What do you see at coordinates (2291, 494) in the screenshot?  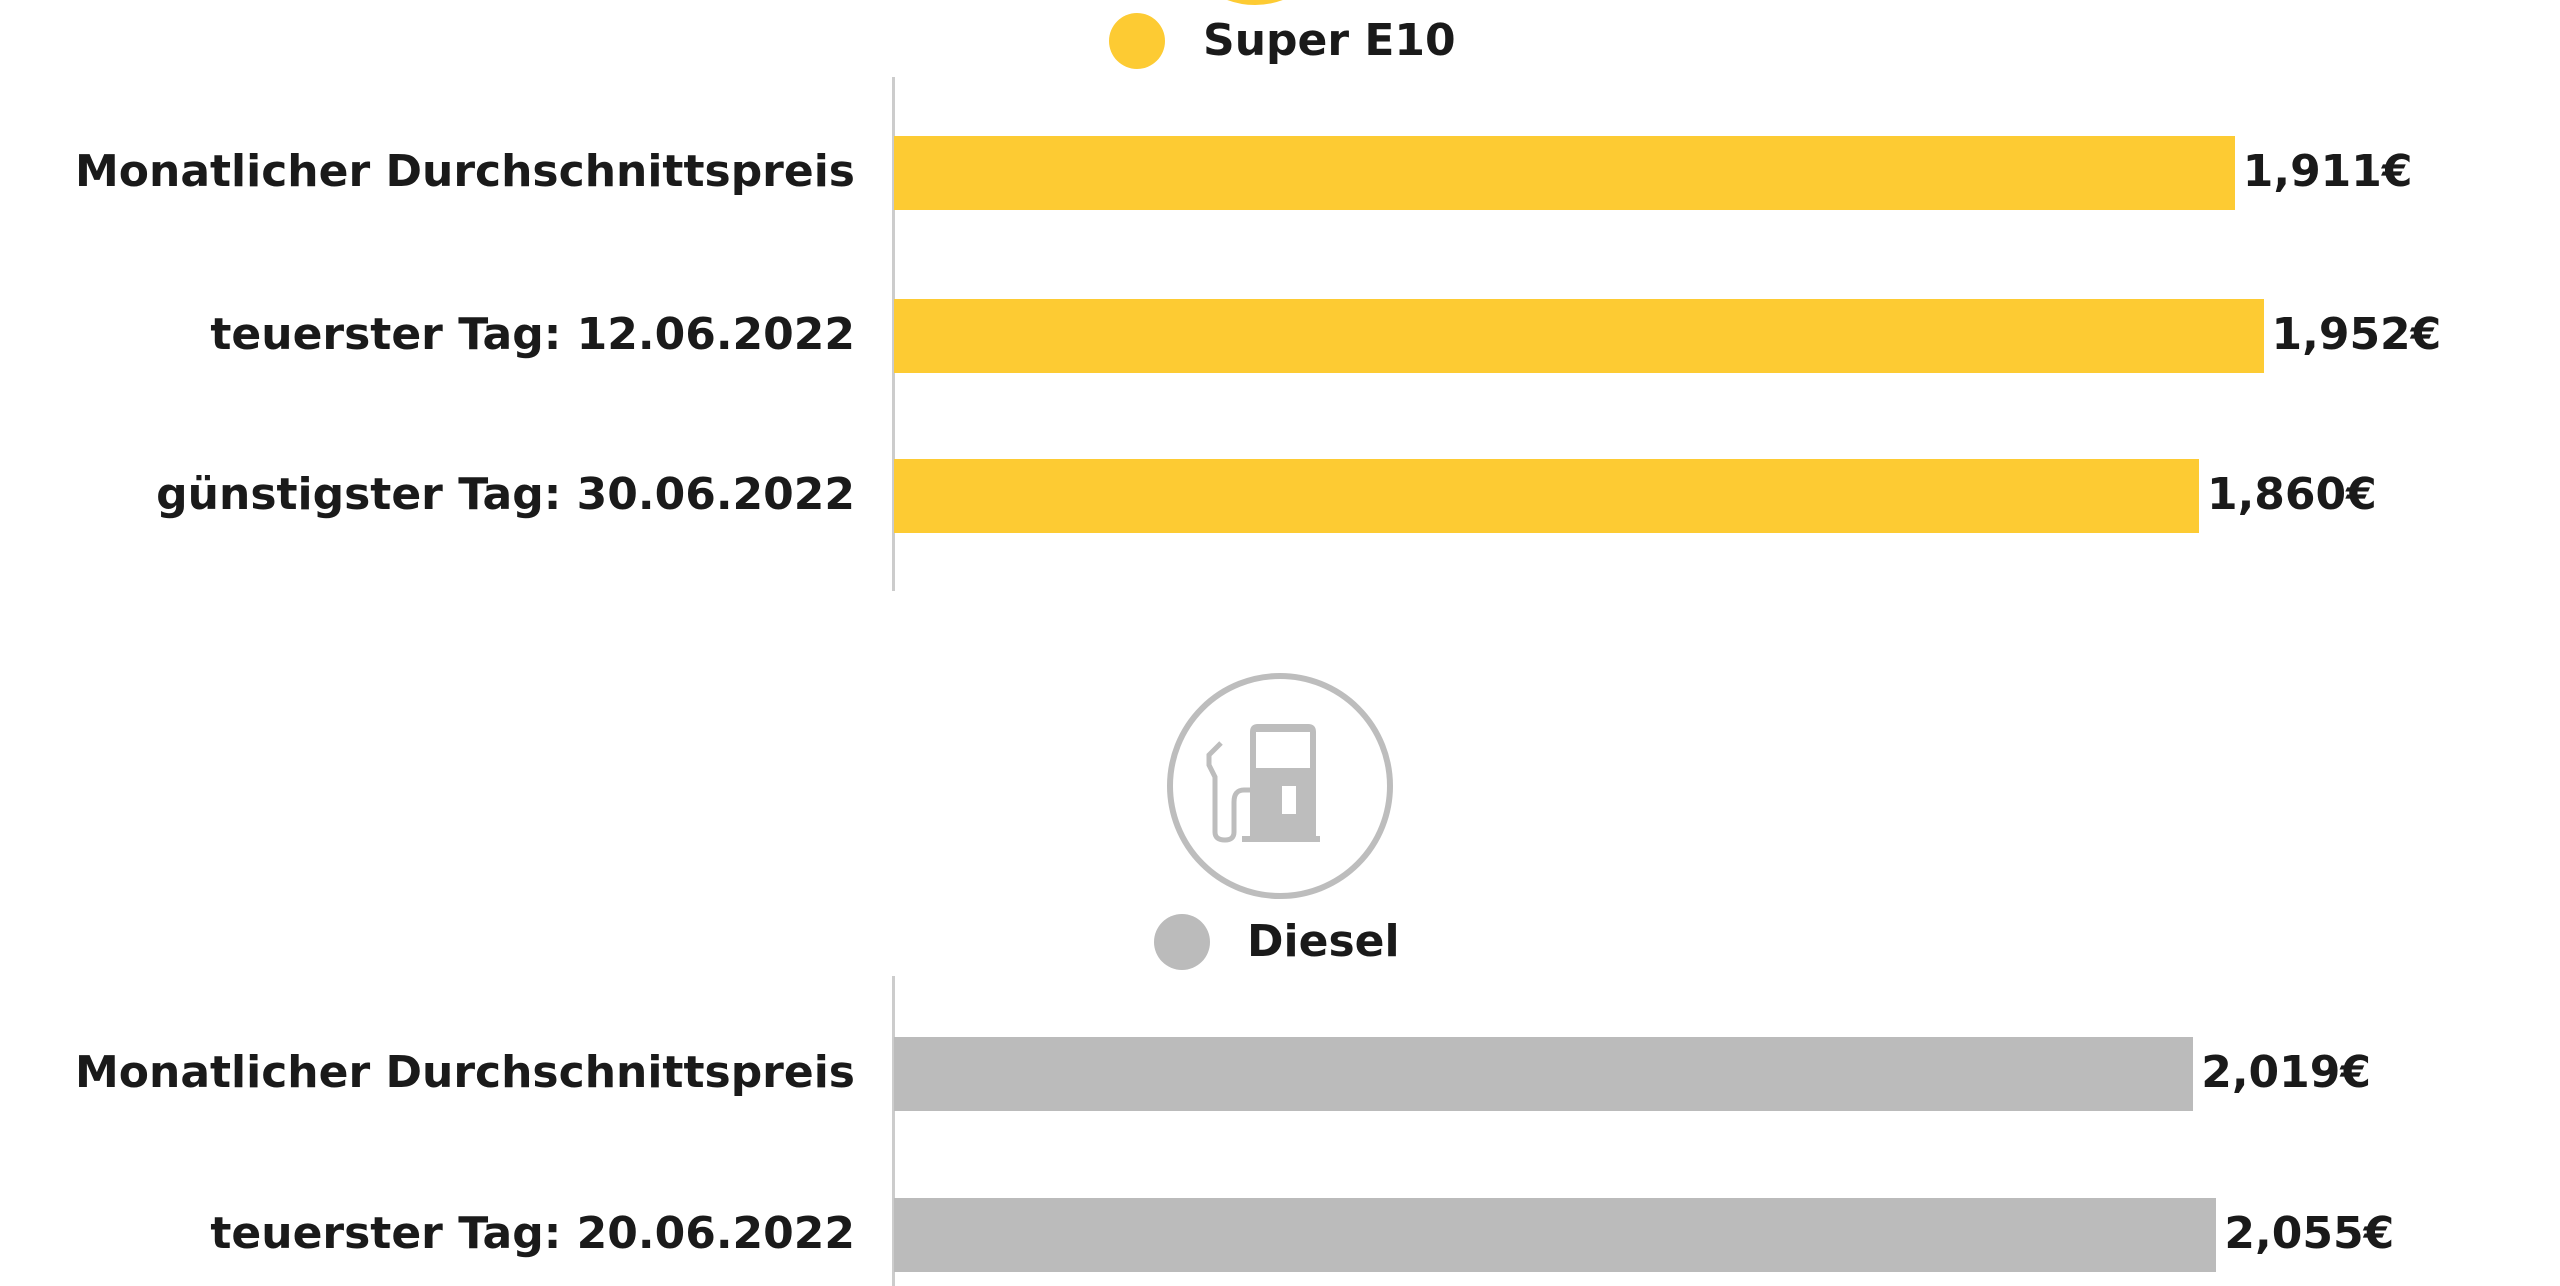 I see `value-label: 1,860€` at bounding box center [2291, 494].